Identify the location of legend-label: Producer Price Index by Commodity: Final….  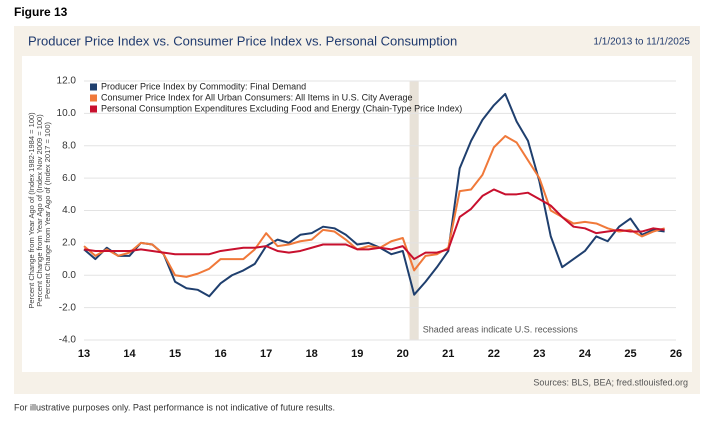
(203, 86).